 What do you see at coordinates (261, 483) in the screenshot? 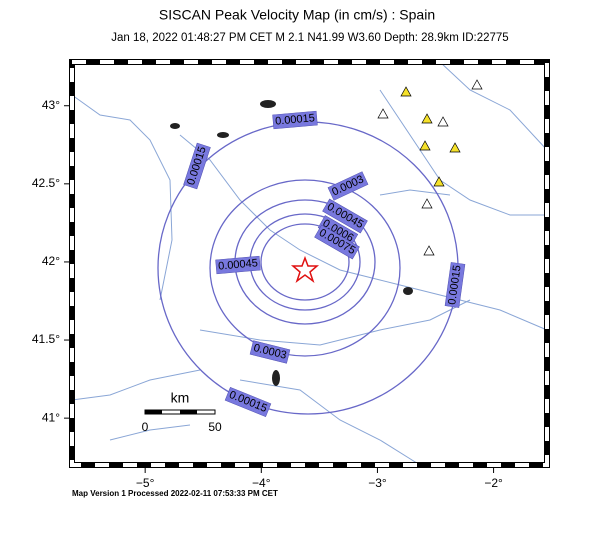
I see `x-tick-label: −4°` at bounding box center [261, 483].